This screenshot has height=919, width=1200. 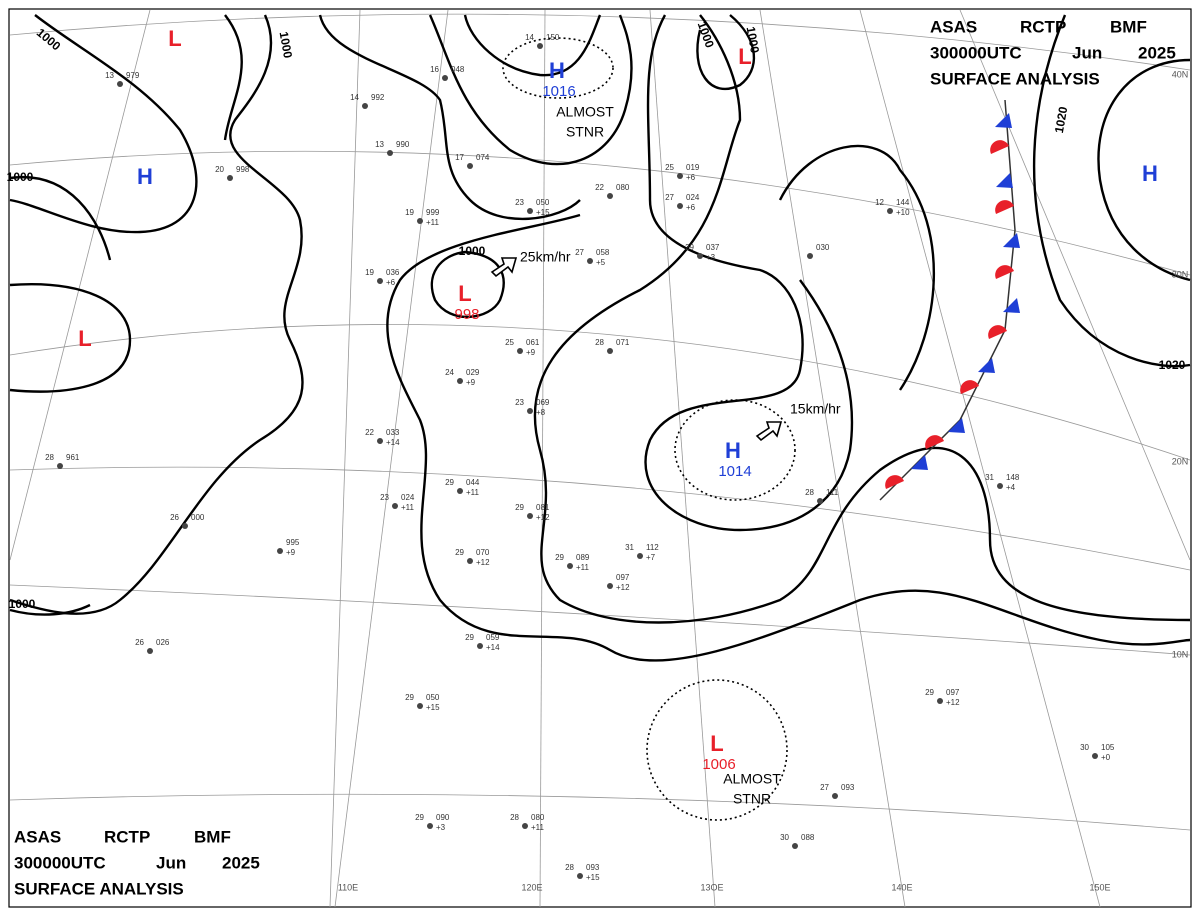 What do you see at coordinates (1015, 78) in the screenshot?
I see `header-title: SURFACE ANALYSIS` at bounding box center [1015, 78].